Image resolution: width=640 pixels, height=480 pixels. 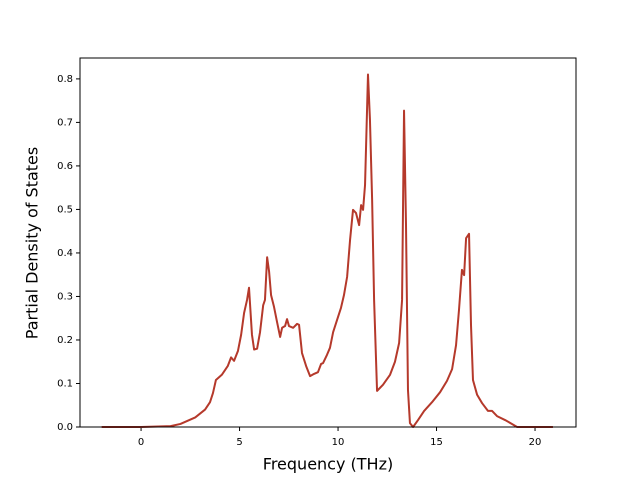 I want to click on y-tick-label: 0.5, so click(x=65, y=209).